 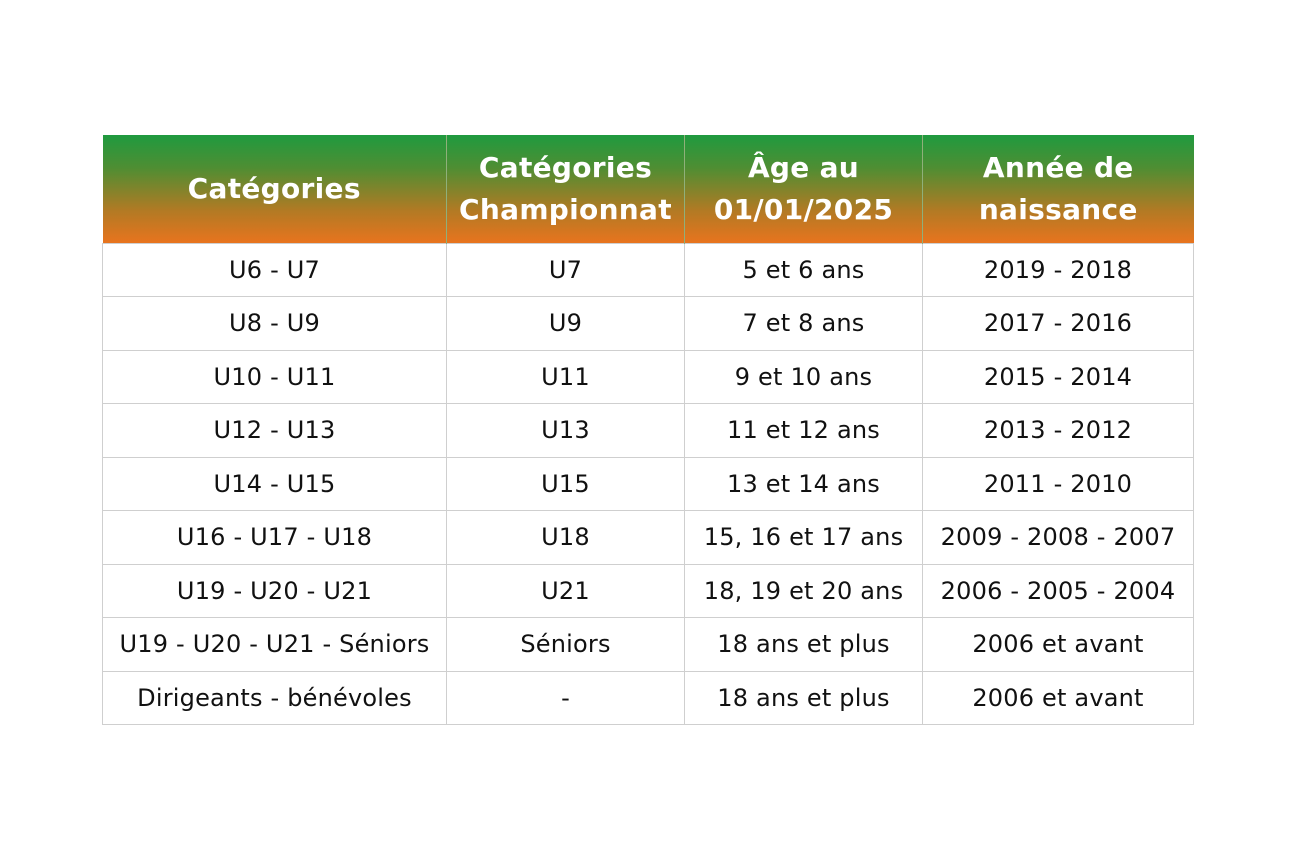 I want to click on cell-age: 11 et 12 ans, so click(x=803, y=430).